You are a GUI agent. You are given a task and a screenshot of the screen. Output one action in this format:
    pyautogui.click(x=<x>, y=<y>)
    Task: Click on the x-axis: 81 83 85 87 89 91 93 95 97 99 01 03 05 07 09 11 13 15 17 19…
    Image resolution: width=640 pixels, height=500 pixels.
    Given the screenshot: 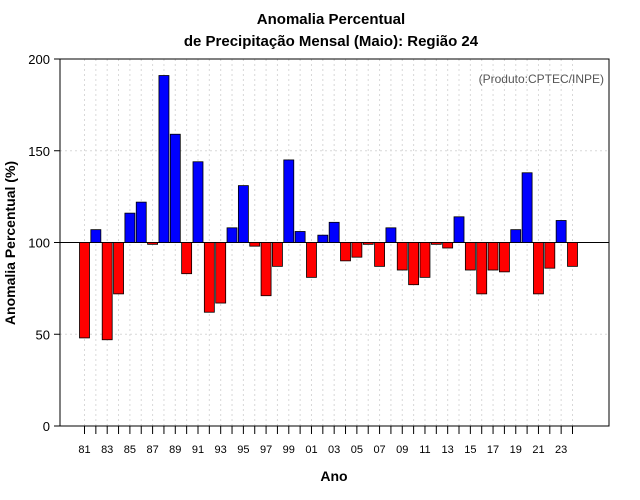 What is the action you would take?
    pyautogui.click(x=325, y=441)
    